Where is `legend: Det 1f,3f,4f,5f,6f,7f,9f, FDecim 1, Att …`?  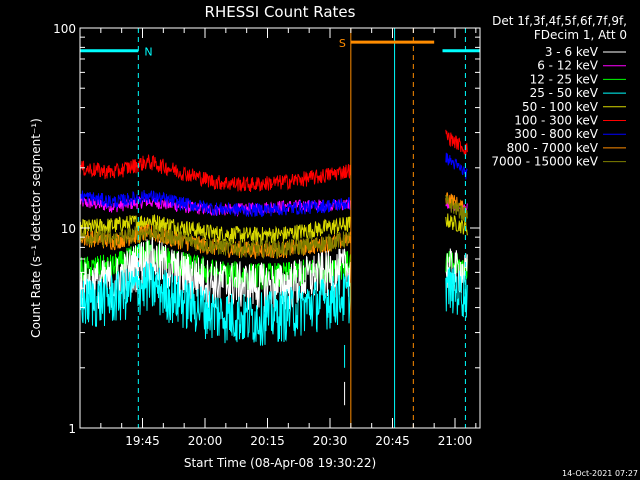 legend: Det 1f,3f,4f,5f,6f,7f,9f, FDecim 1, Att … is located at coordinates (559, 91).